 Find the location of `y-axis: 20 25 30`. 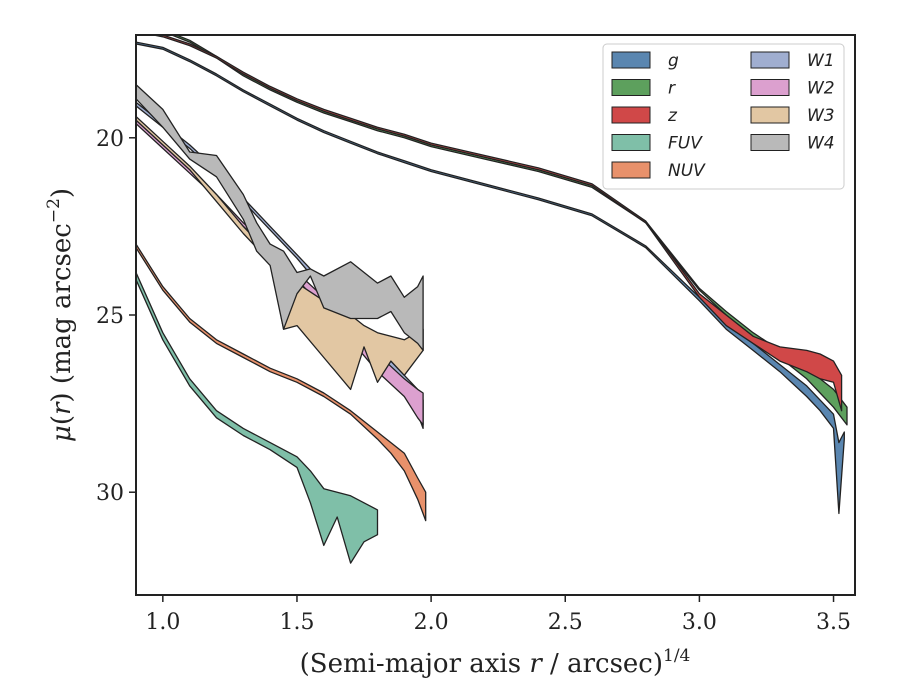

y-axis: 20 25 30 is located at coordinates (116, 316).